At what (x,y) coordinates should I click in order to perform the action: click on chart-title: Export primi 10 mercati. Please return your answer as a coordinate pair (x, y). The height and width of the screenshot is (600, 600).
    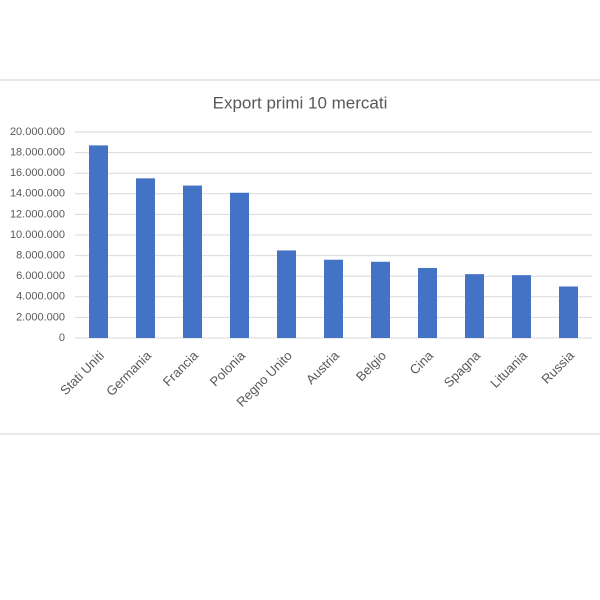
    Looking at the image, I should click on (300, 102).